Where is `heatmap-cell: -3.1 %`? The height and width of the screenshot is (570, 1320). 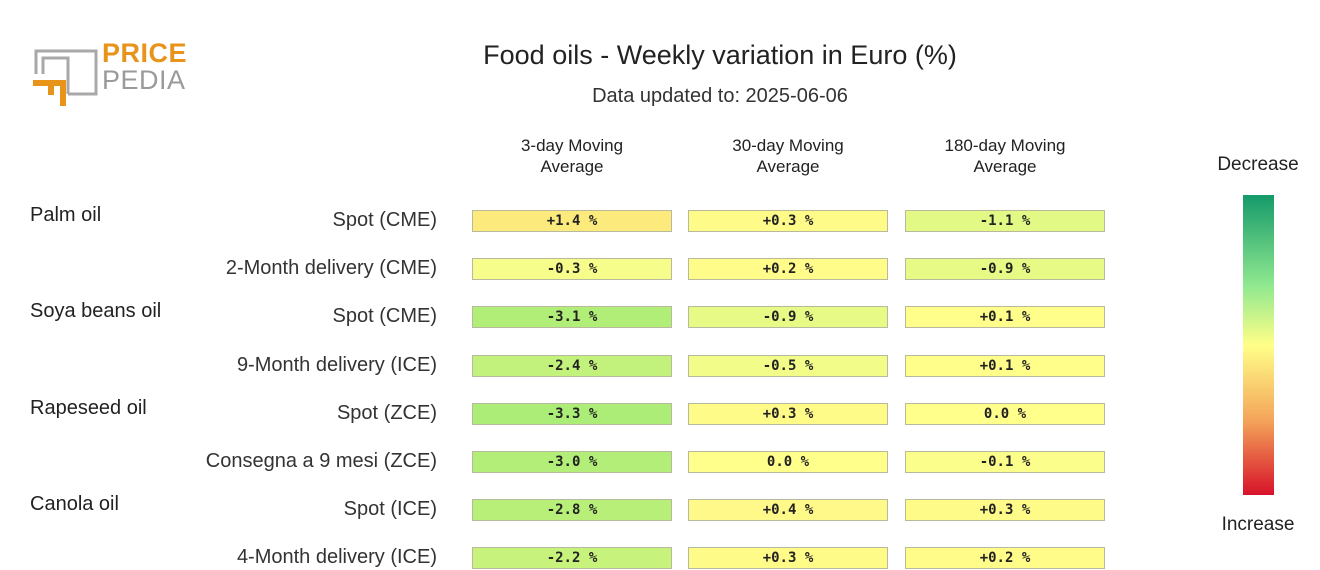
heatmap-cell: -3.1 % is located at coordinates (572, 317).